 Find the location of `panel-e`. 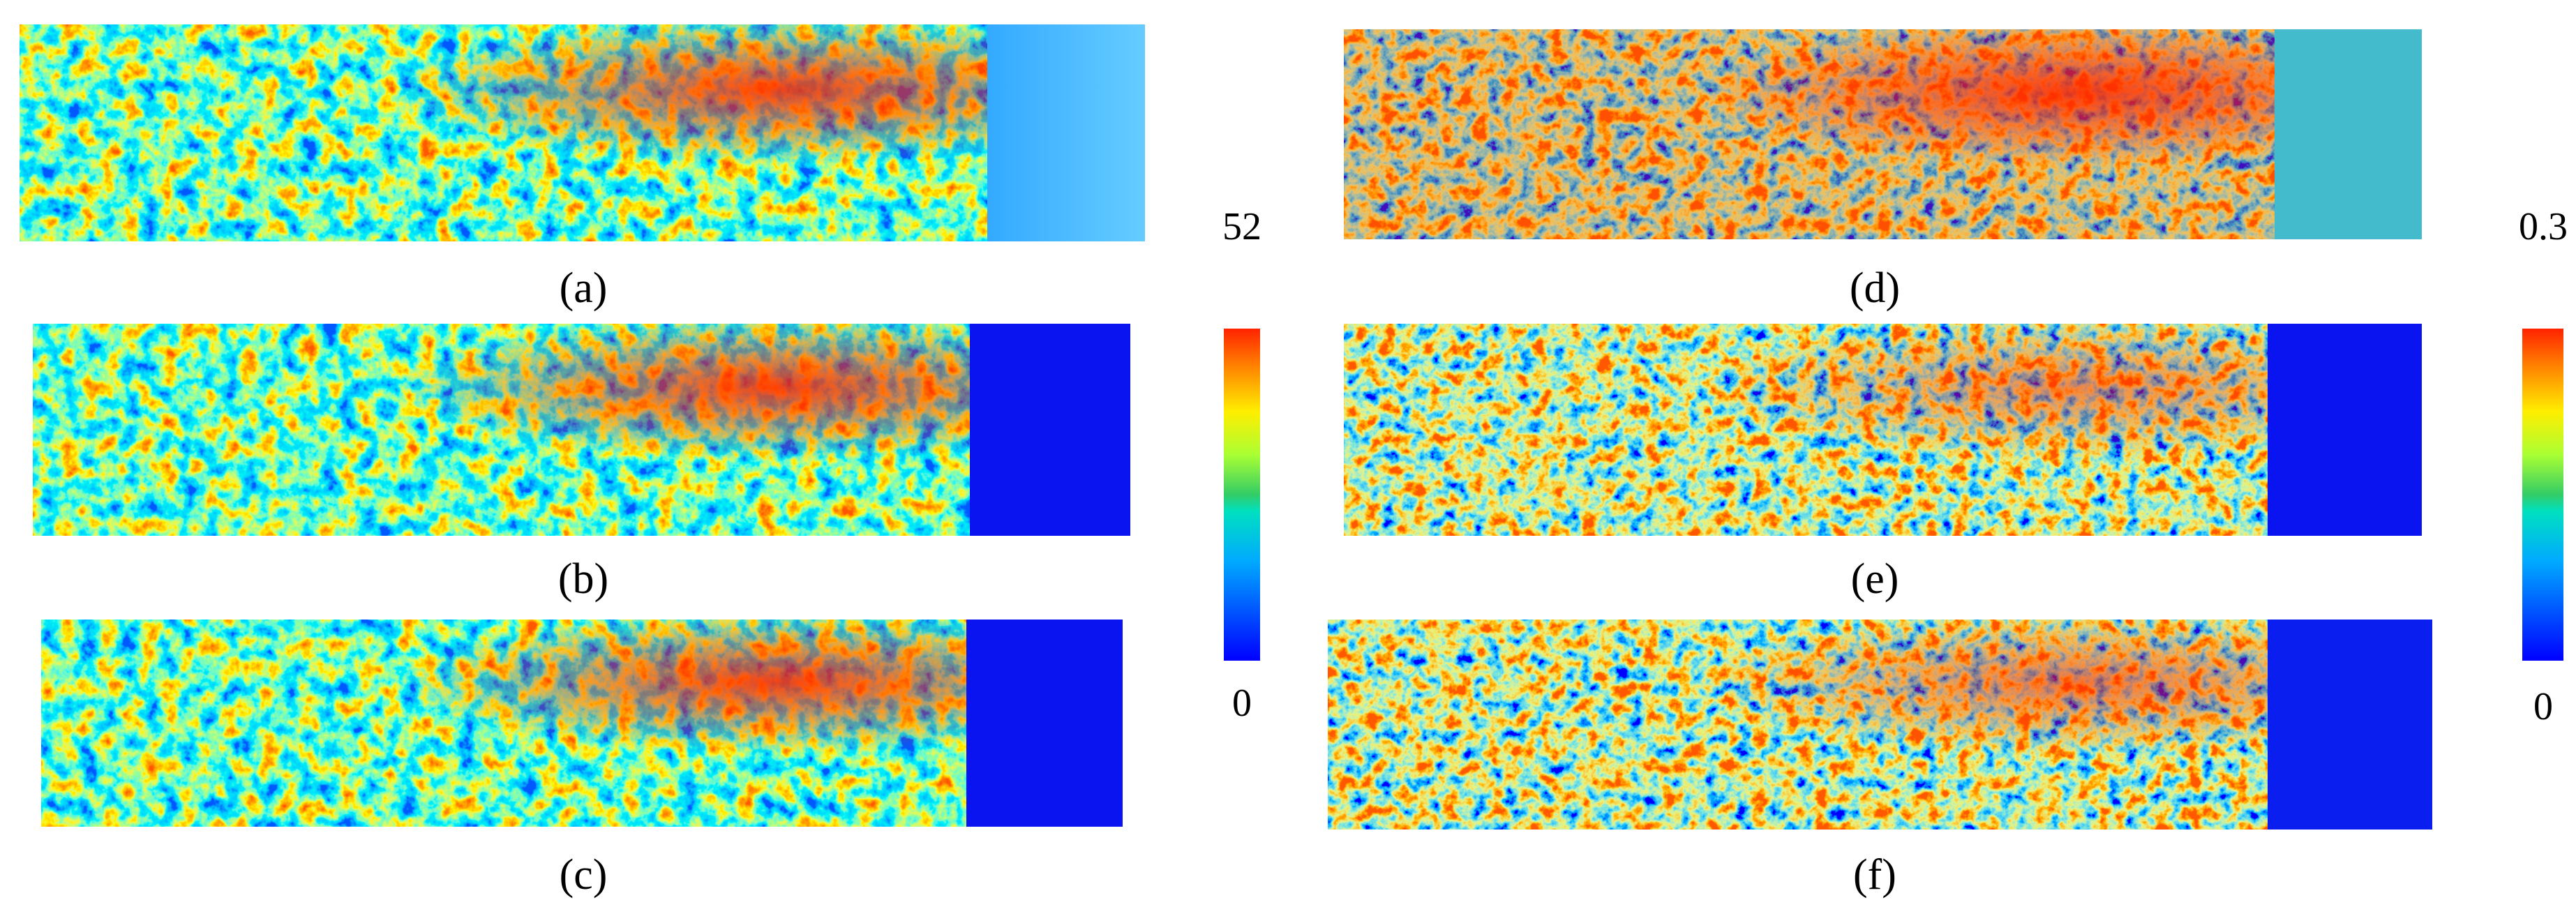

panel-e is located at coordinates (1883, 430).